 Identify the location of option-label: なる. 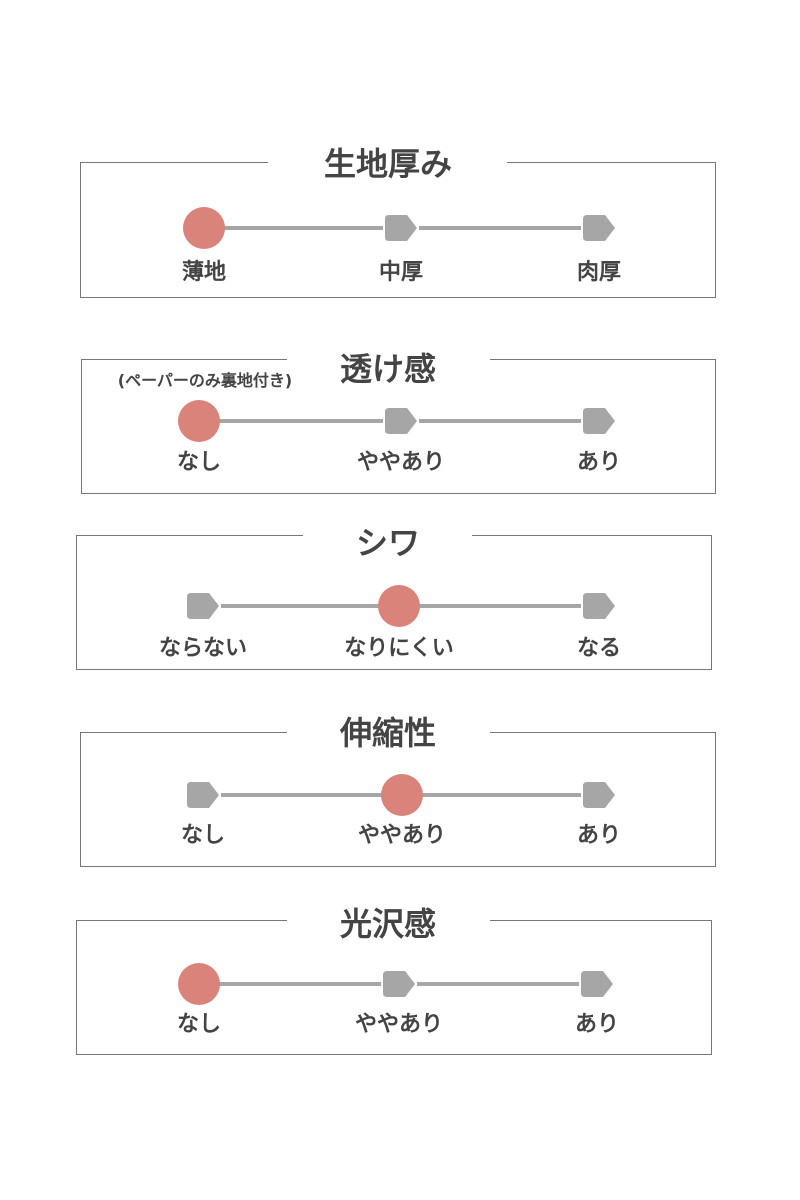
(599, 648).